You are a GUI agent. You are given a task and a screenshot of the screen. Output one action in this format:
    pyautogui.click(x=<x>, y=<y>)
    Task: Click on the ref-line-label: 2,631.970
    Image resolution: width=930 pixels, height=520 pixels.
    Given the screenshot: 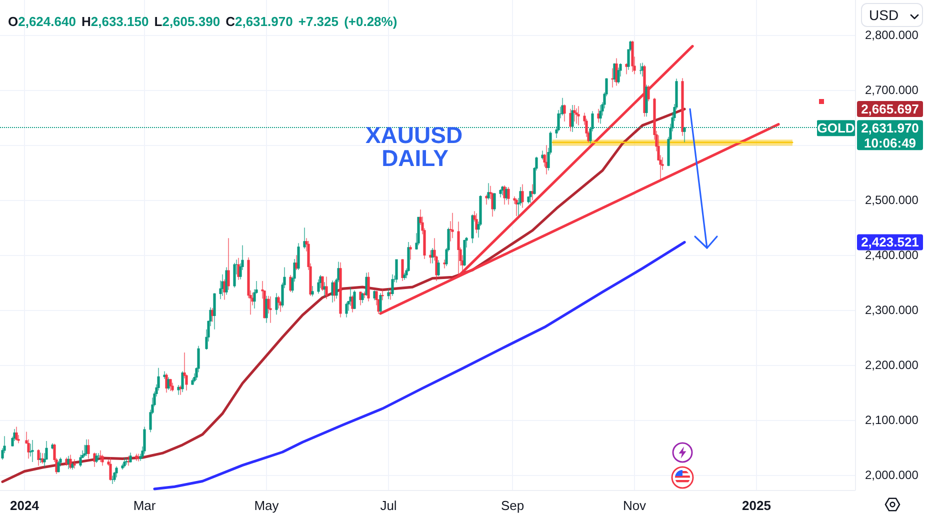 What is the action you would take?
    pyautogui.click(x=890, y=128)
    